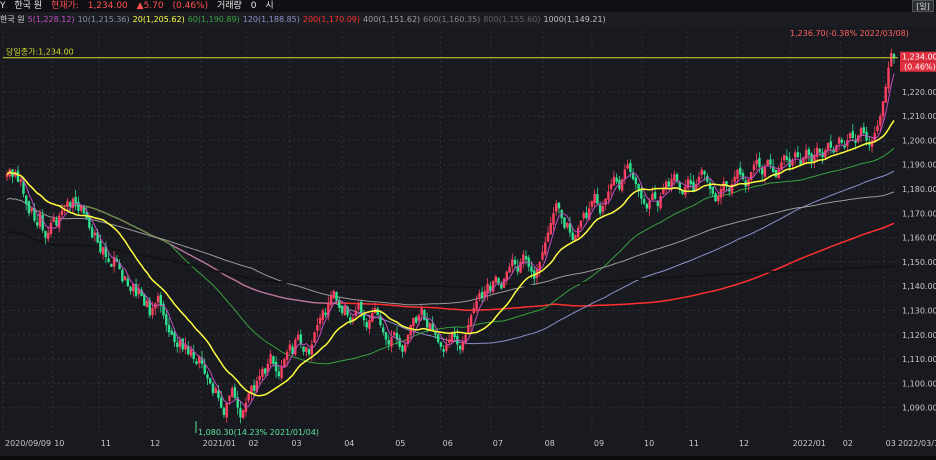  I want to click on pct-box-label: (0.46%), so click(920, 67).